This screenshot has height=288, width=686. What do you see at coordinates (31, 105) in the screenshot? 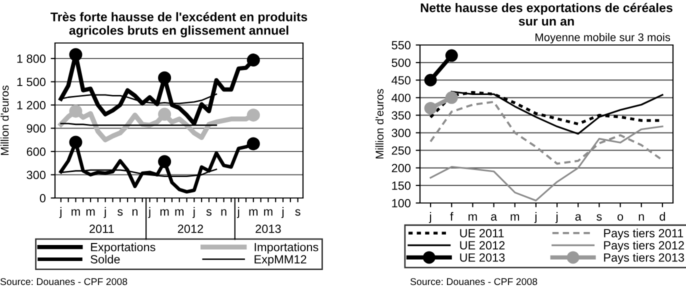
I see `y-tick-label: 1 200` at bounding box center [31, 105].